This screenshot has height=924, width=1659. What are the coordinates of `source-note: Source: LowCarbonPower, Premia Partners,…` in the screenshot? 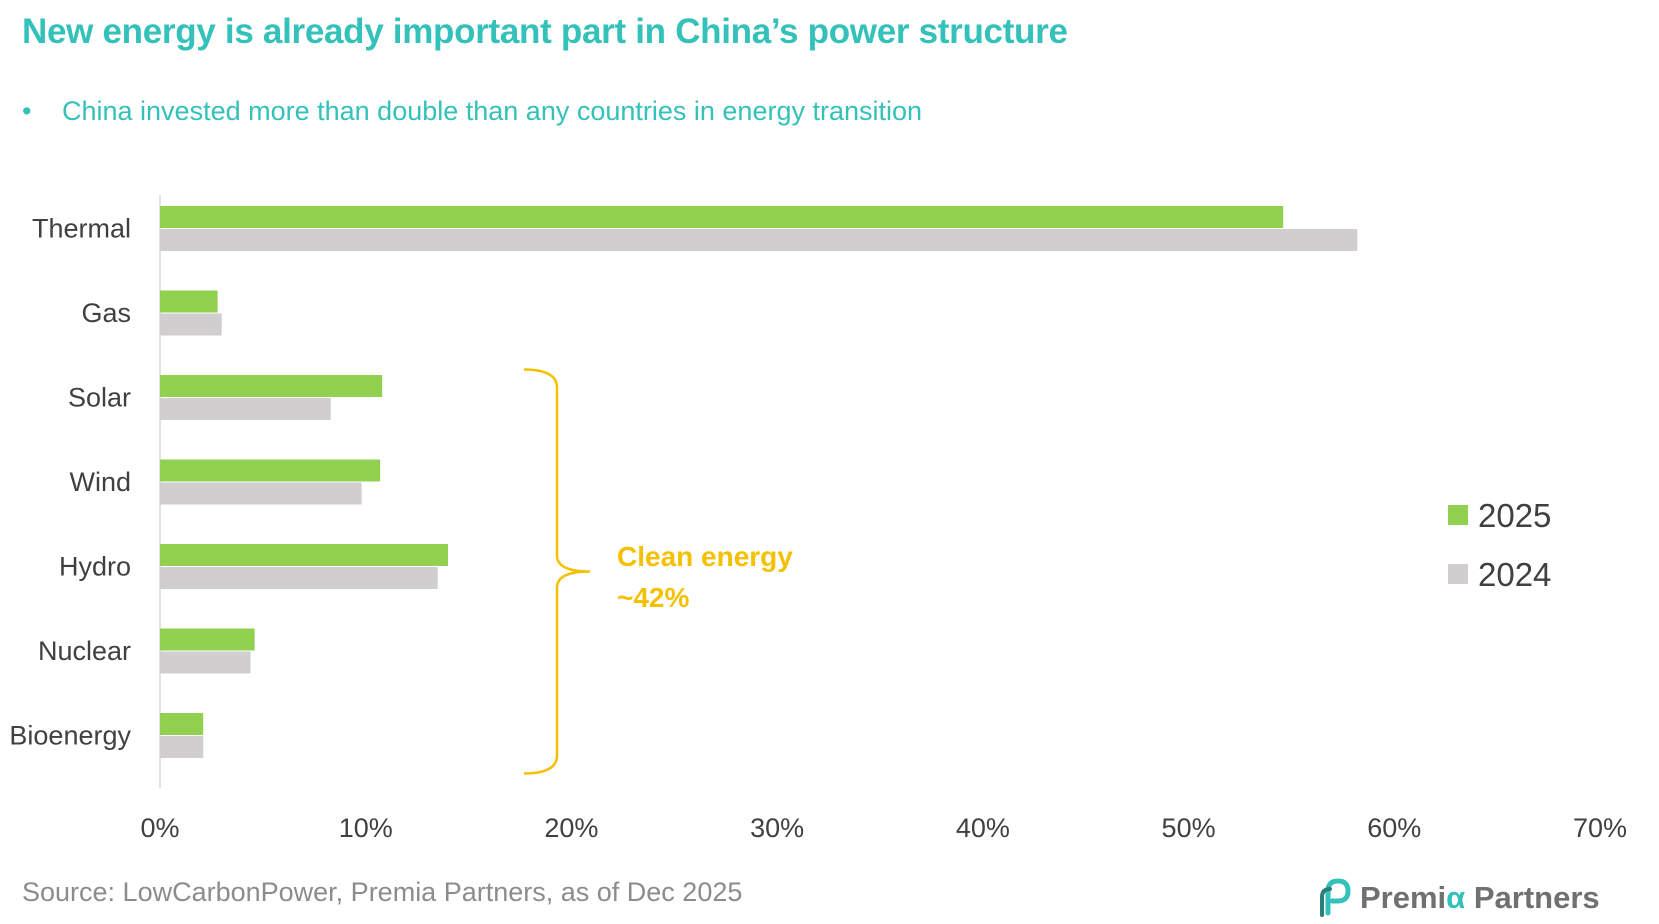 It's located at (382, 892).